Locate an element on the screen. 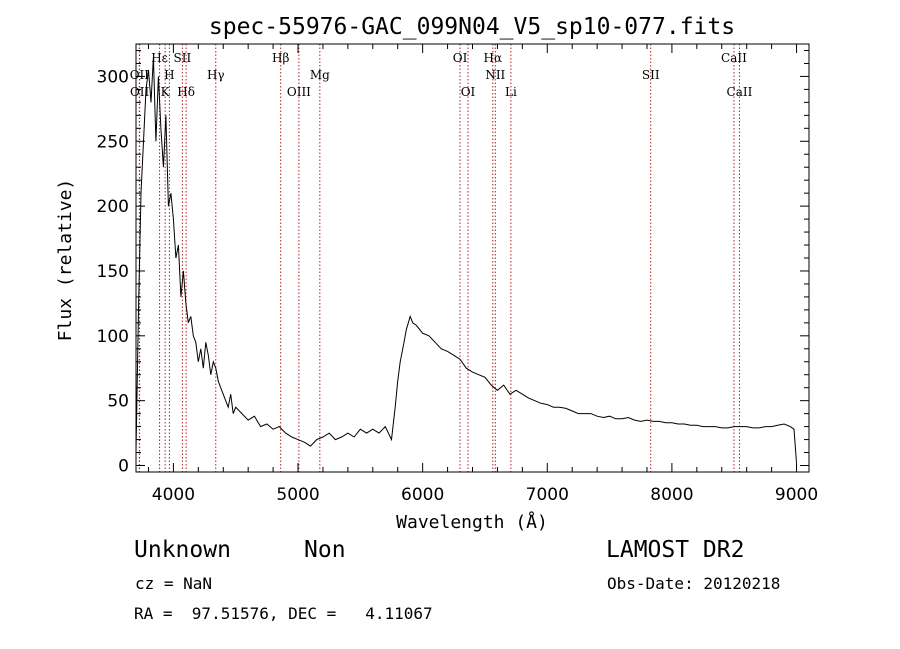  line-label: Hγ is located at coordinates (216, 75).